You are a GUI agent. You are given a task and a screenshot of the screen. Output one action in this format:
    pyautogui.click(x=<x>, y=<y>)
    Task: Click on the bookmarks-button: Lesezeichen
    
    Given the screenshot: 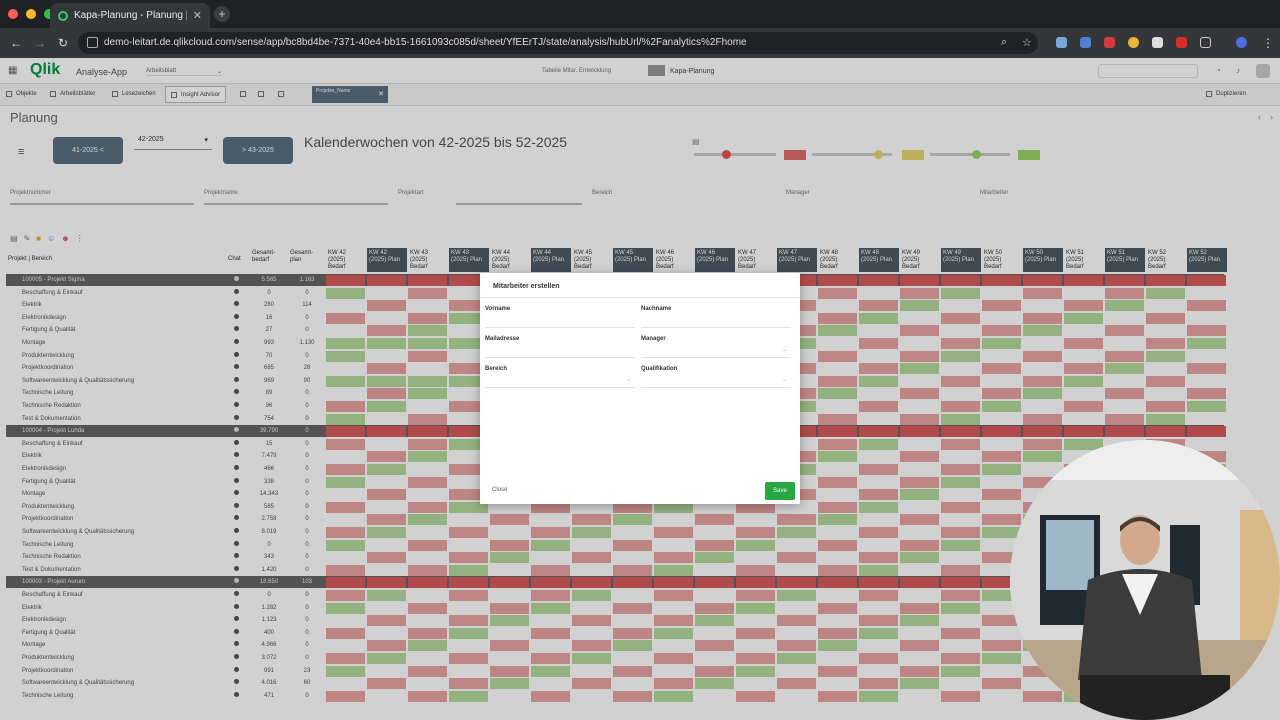 What is the action you would take?
    pyautogui.click(x=134, y=94)
    